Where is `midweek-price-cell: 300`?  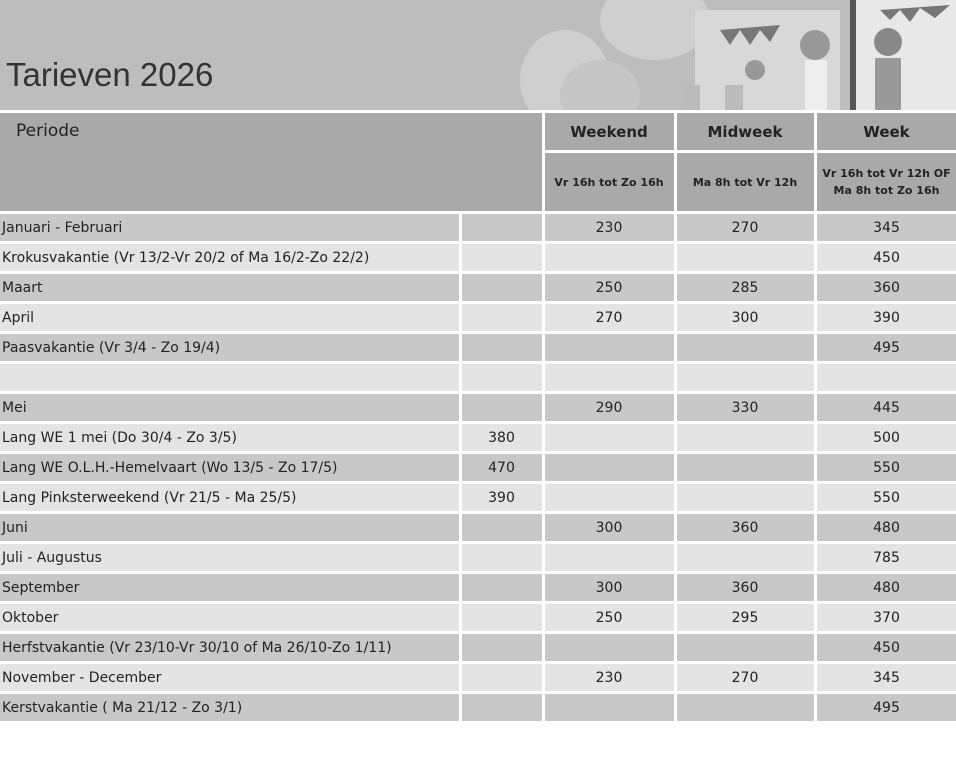 midweek-price-cell: 300 is located at coordinates (745, 317).